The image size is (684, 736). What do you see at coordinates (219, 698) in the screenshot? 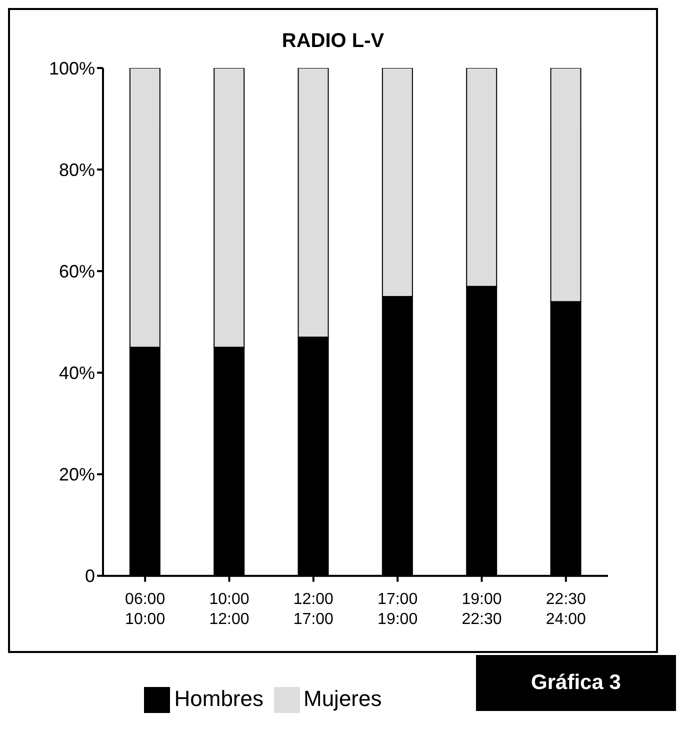
I see `legend-label: Hombres` at bounding box center [219, 698].